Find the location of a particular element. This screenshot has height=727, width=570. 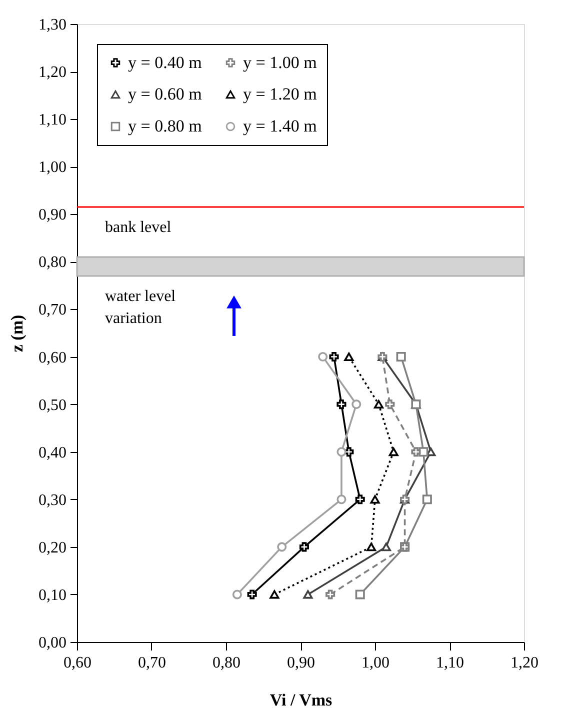

x-tick-label: 1,10 is located at coordinates (450, 663).